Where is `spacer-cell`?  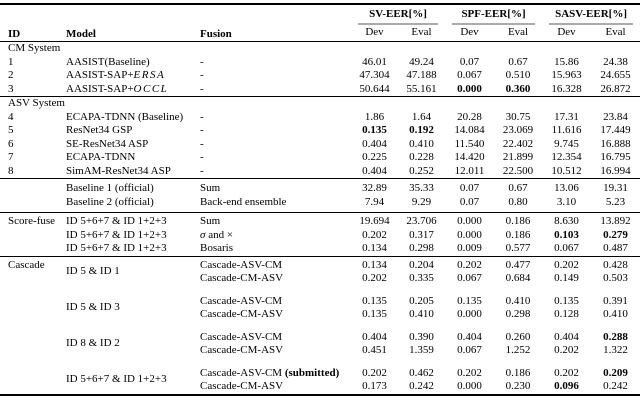
spacer-cell is located at coordinates (320, 290).